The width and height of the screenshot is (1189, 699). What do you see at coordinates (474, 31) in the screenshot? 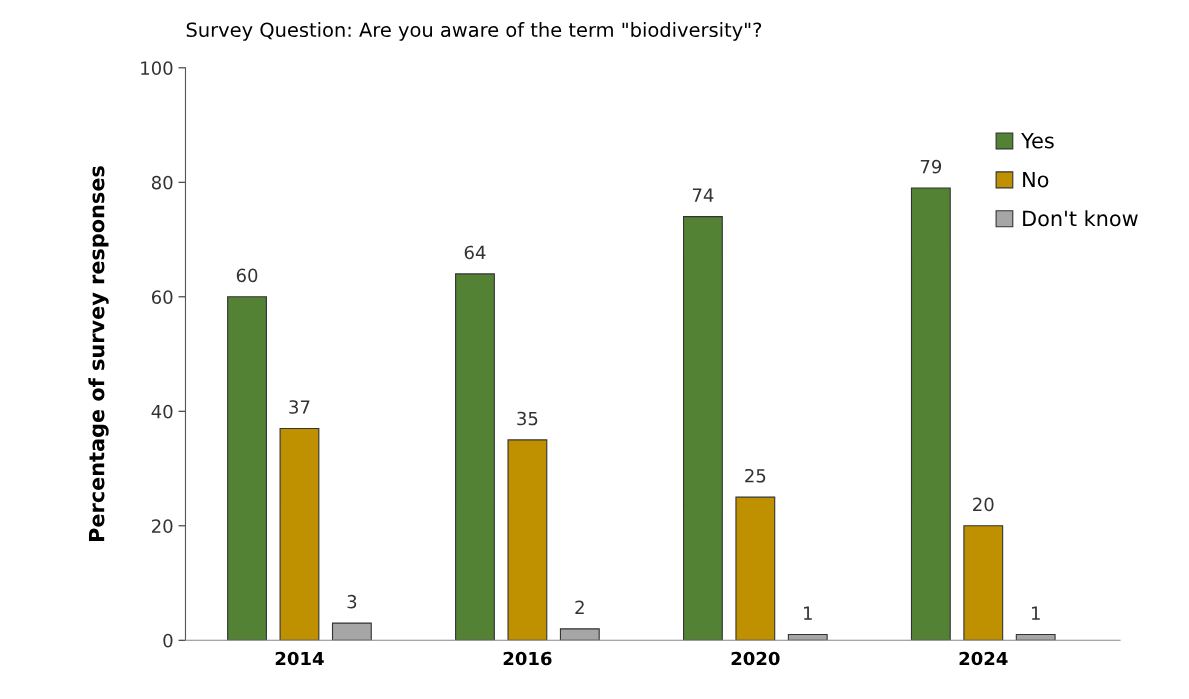
I see `chart-title: Survey Question: Are you aware of the term "biodiversity"?` at bounding box center [474, 31].